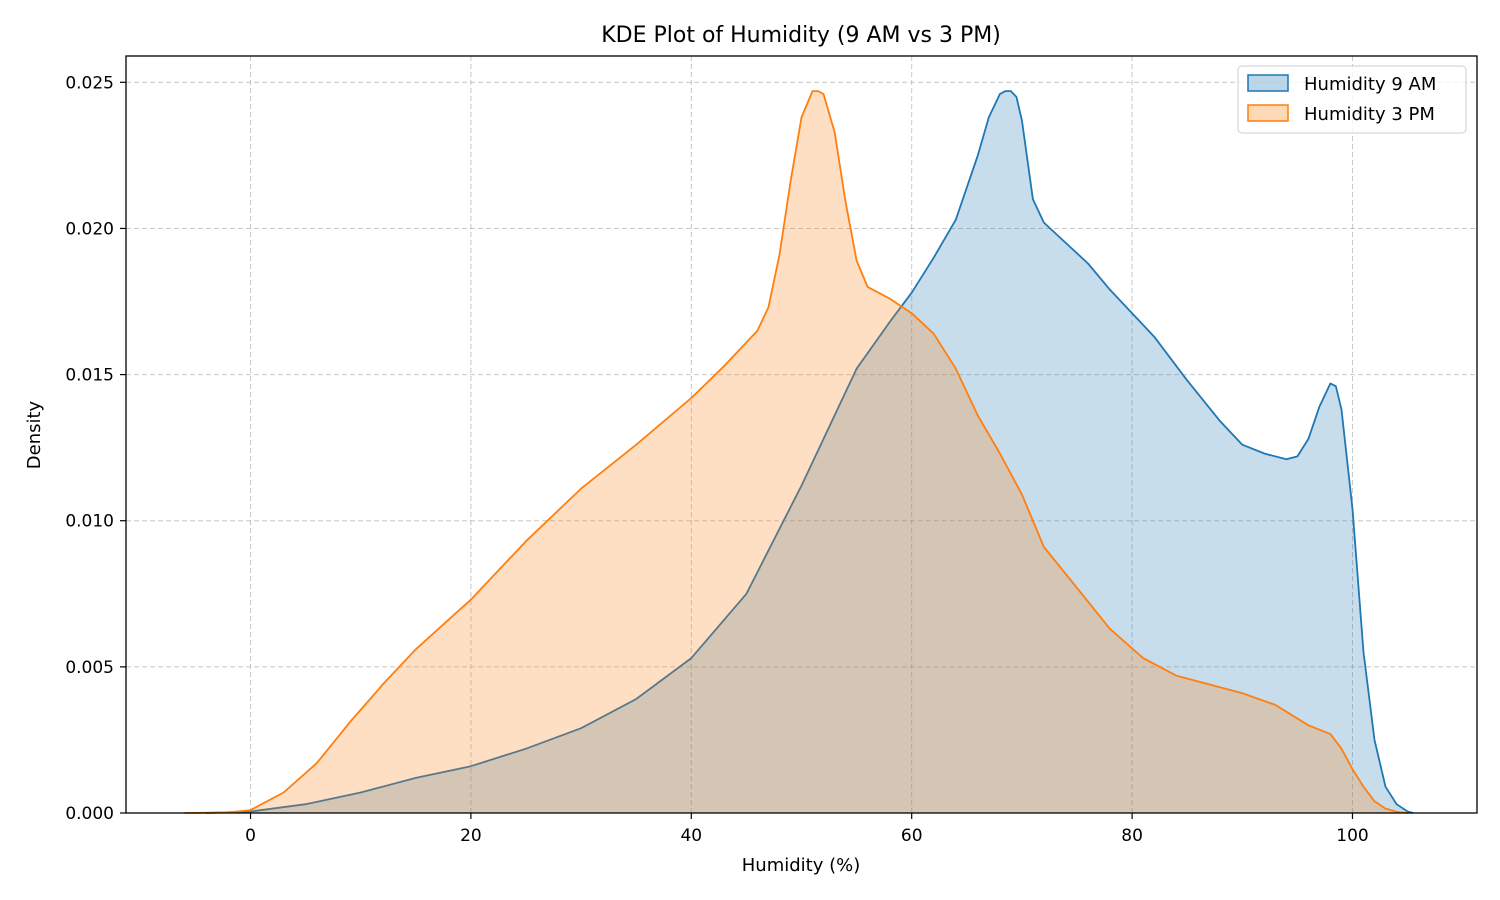 This screenshot has width=1500, height=900. I want to click on x-tick-label: 40, so click(691, 836).